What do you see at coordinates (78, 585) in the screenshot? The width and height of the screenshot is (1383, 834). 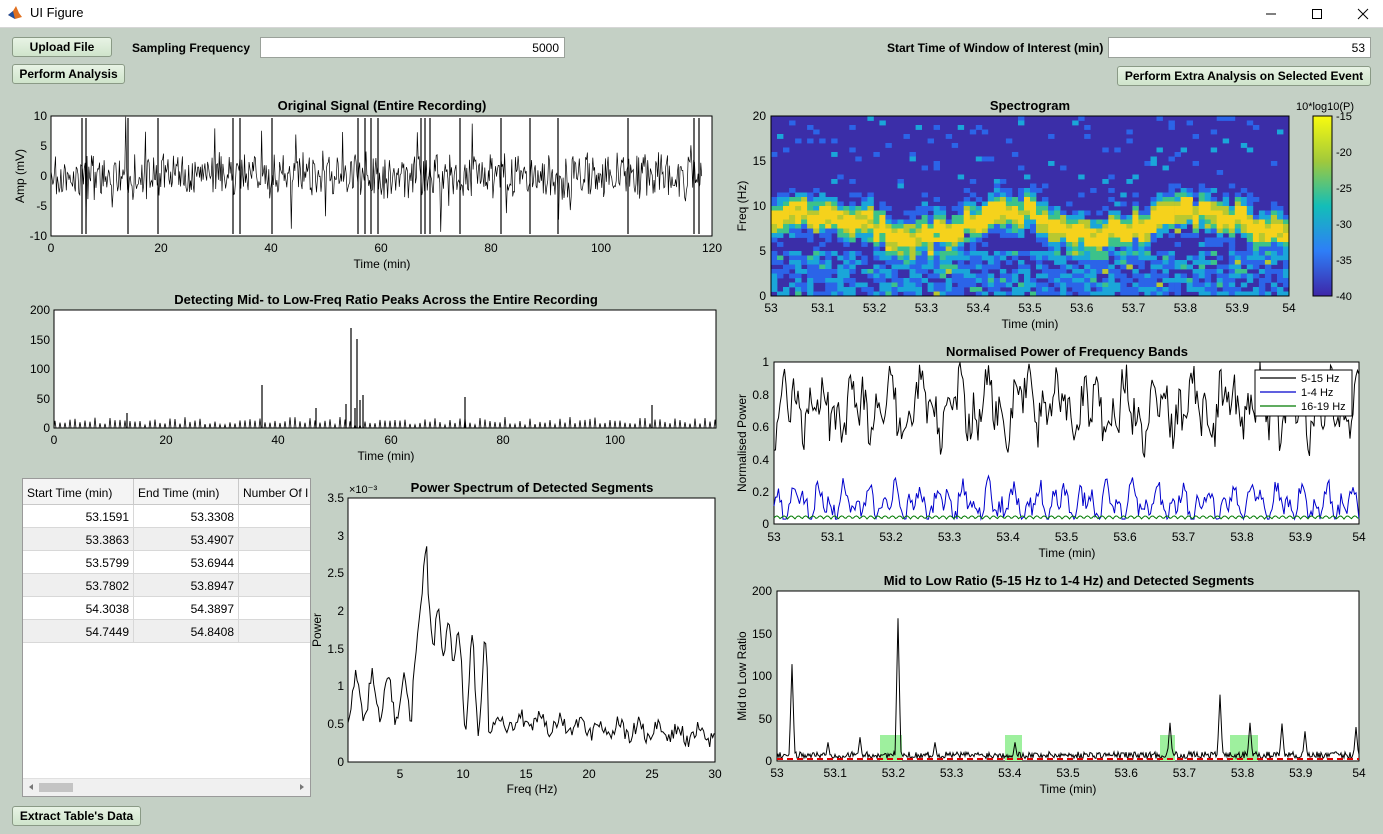 I see `table-cell: 53.7802` at bounding box center [78, 585].